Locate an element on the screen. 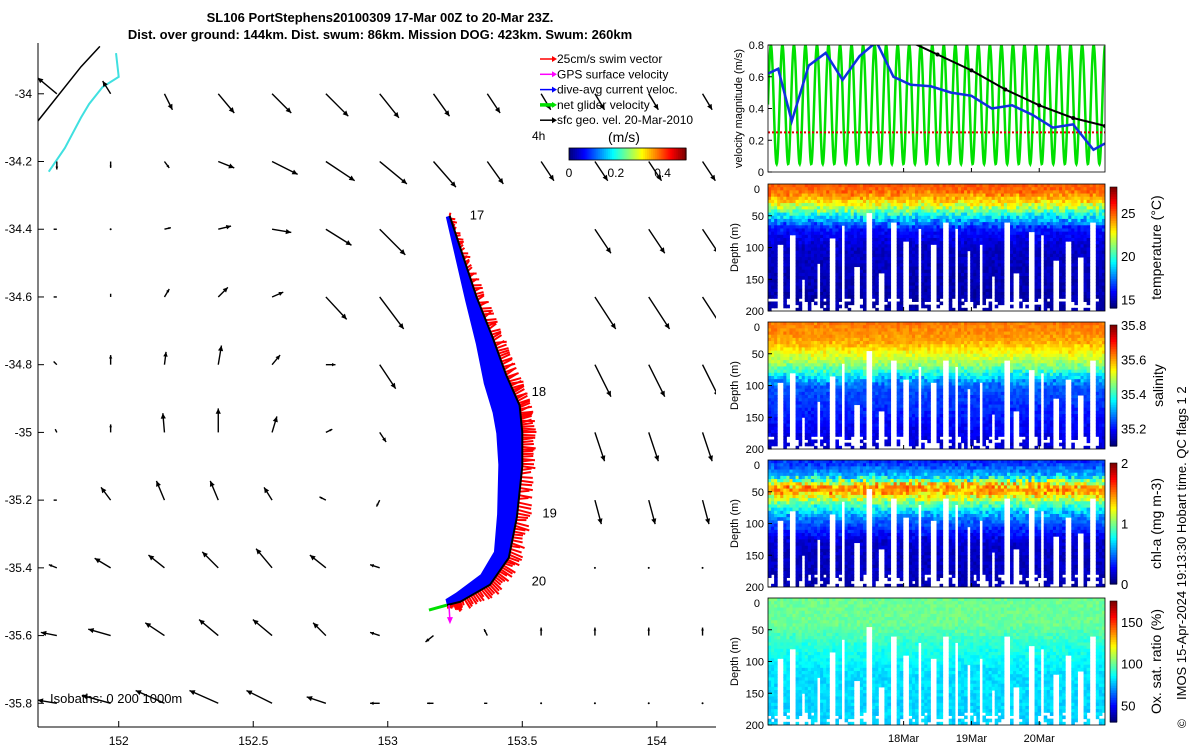  swim-vector is located at coordinates (491, 590).